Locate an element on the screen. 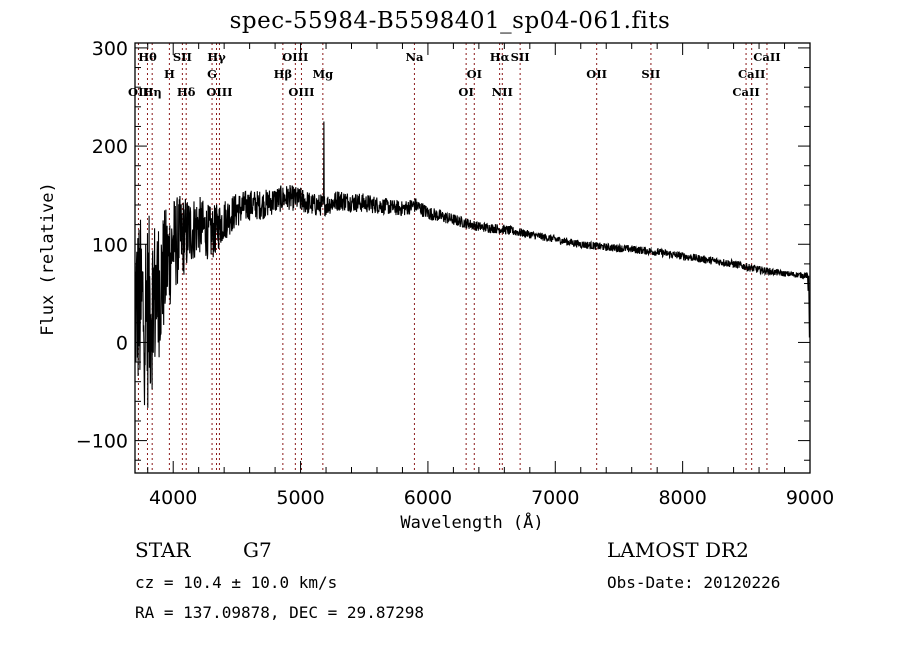 The height and width of the screenshot is (649, 900). redshift-readout: cz = 10.4 ± 10.0 km/s is located at coordinates (236, 582).